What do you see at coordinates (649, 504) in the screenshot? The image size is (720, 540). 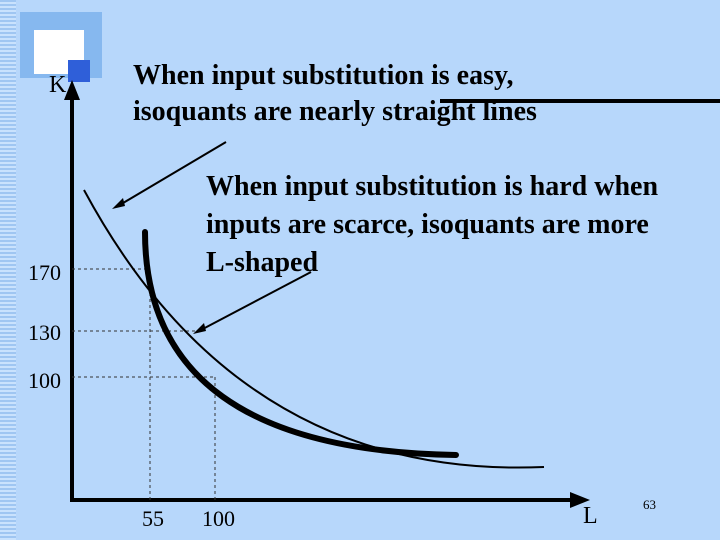 I see `slide-page-number: 63` at bounding box center [649, 504].